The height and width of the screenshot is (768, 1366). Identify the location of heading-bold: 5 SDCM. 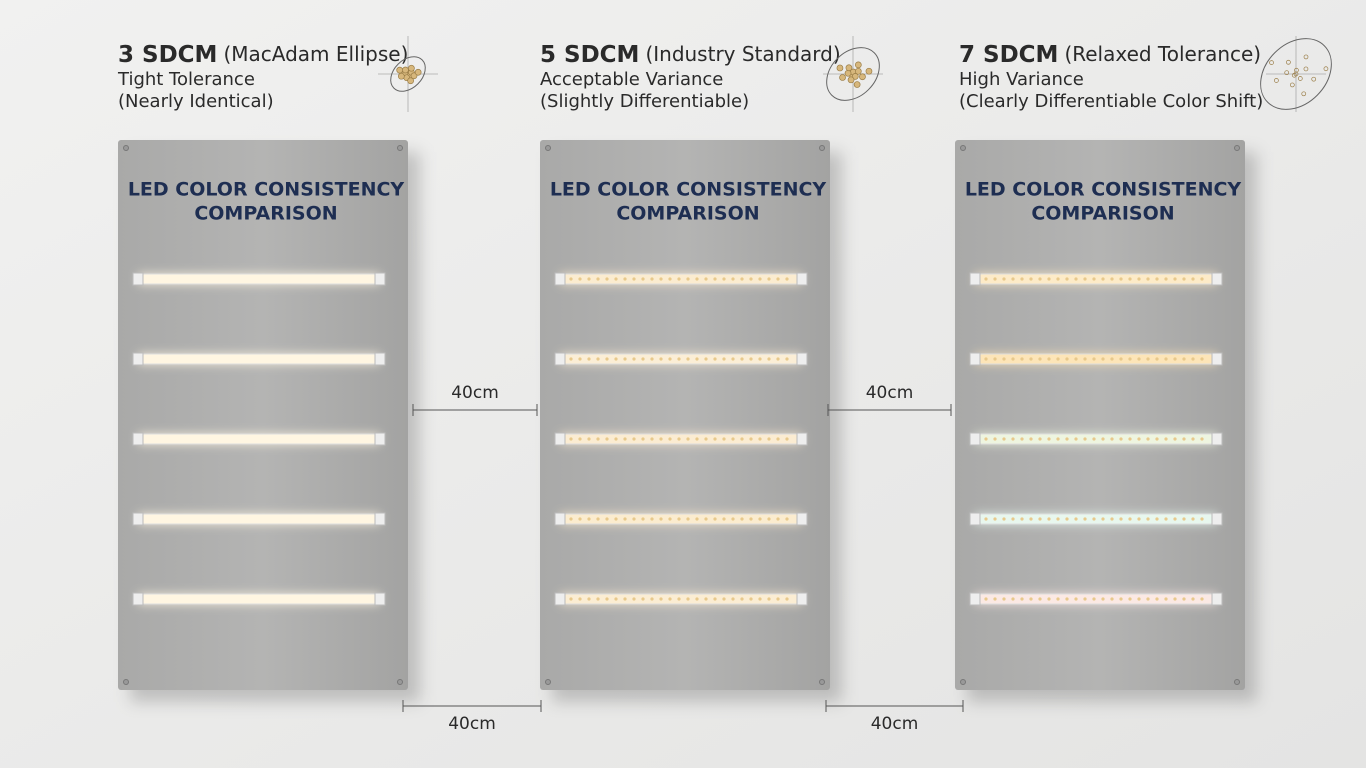
(589, 55).